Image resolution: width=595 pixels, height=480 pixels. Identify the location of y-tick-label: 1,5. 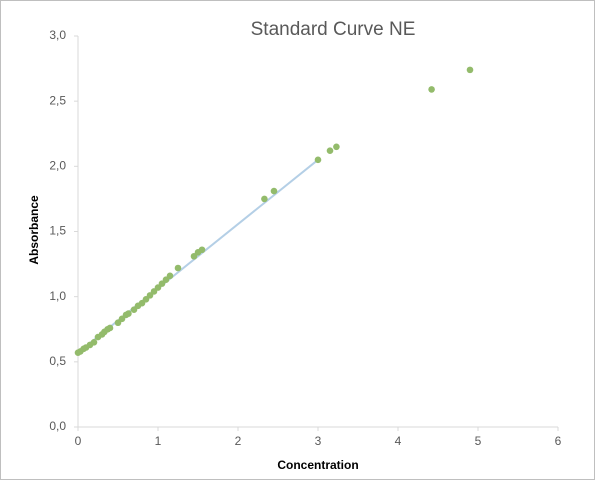
(57, 231).